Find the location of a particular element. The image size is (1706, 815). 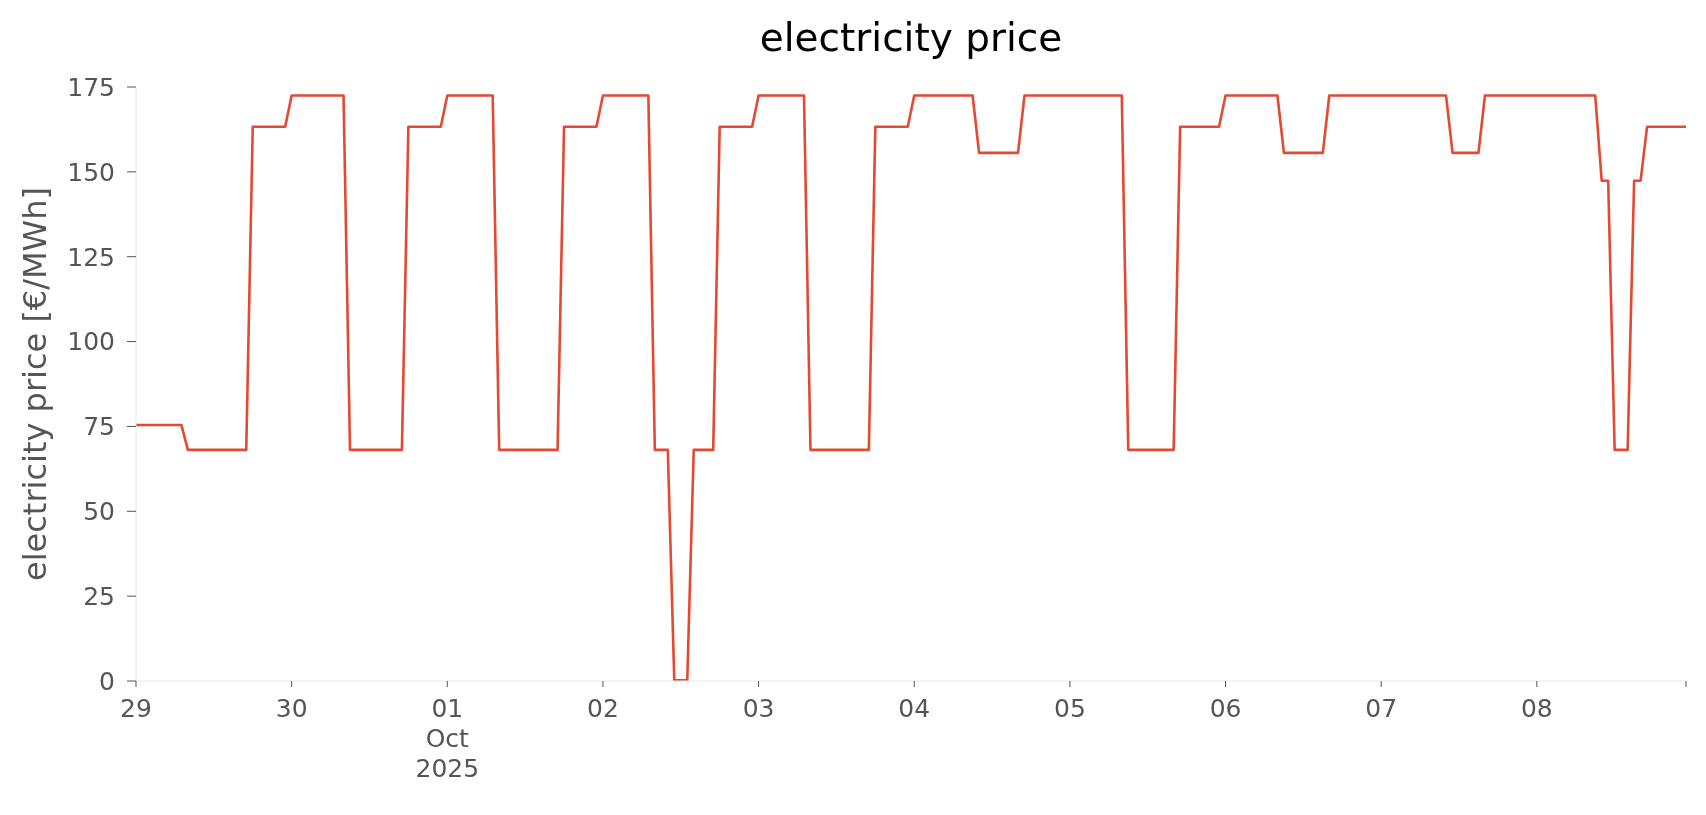

x-tick-label: 29 is located at coordinates (136, 708).